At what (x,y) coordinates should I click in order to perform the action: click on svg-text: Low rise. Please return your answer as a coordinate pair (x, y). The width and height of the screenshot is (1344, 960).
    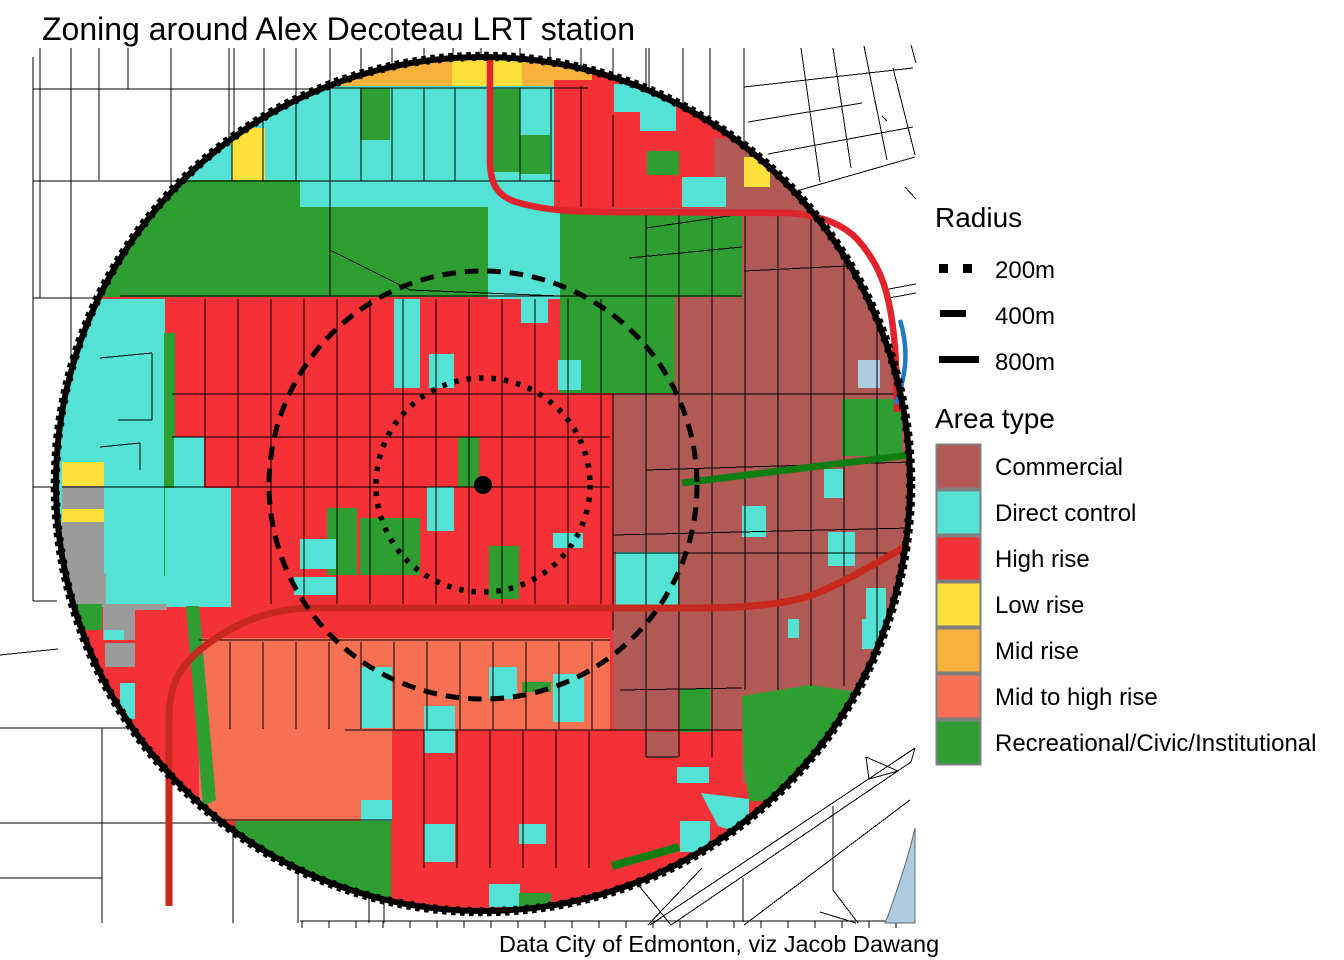
    Looking at the image, I should click on (1039, 605).